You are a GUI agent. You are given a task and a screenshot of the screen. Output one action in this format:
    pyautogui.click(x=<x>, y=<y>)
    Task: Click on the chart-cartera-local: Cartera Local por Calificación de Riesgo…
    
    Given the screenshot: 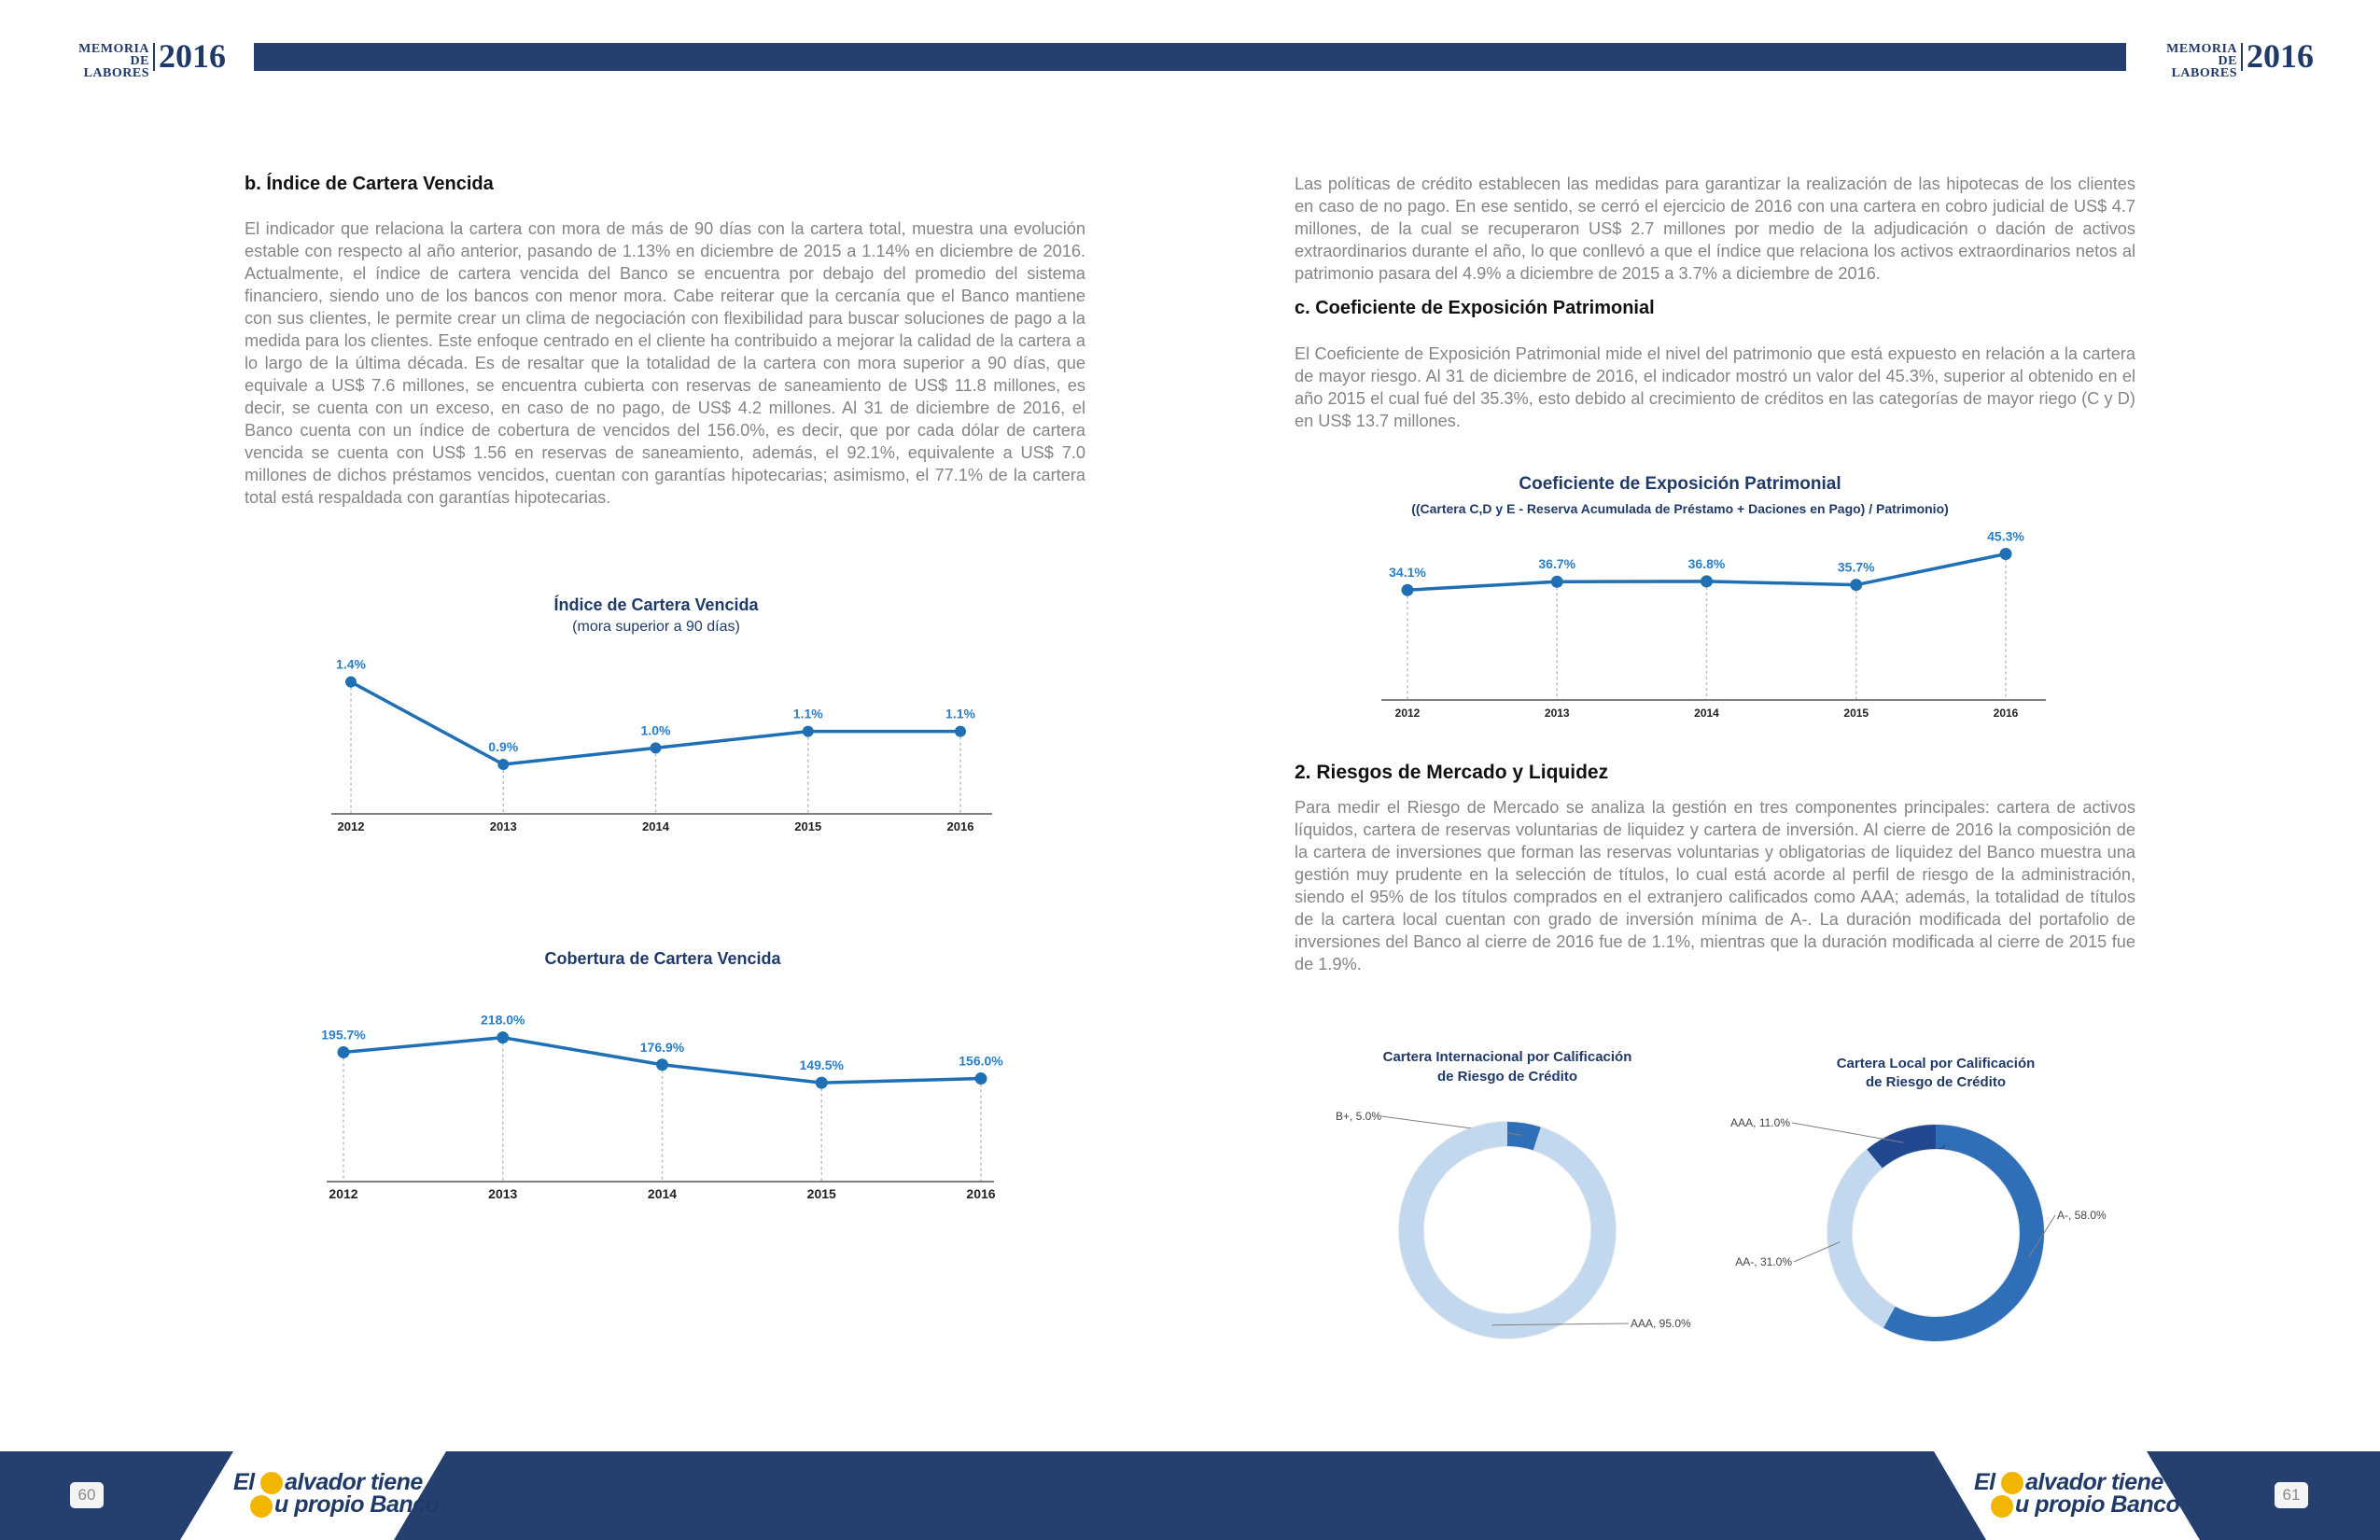 What is the action you would take?
    pyautogui.click(x=1918, y=1199)
    